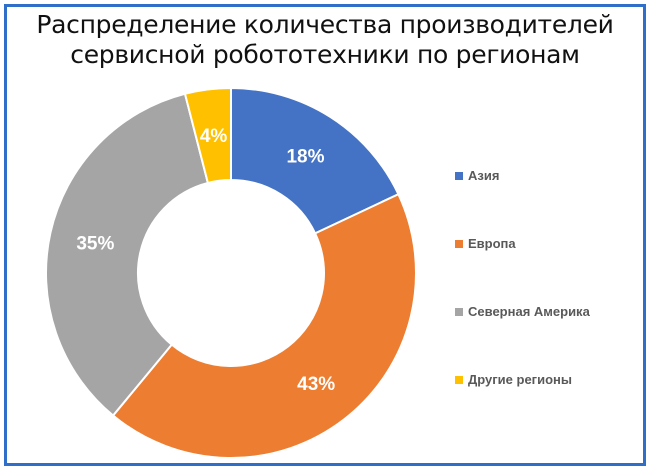 The height and width of the screenshot is (470, 650). I want to click on legend-item-north-america: Северная Америка, so click(522, 311).